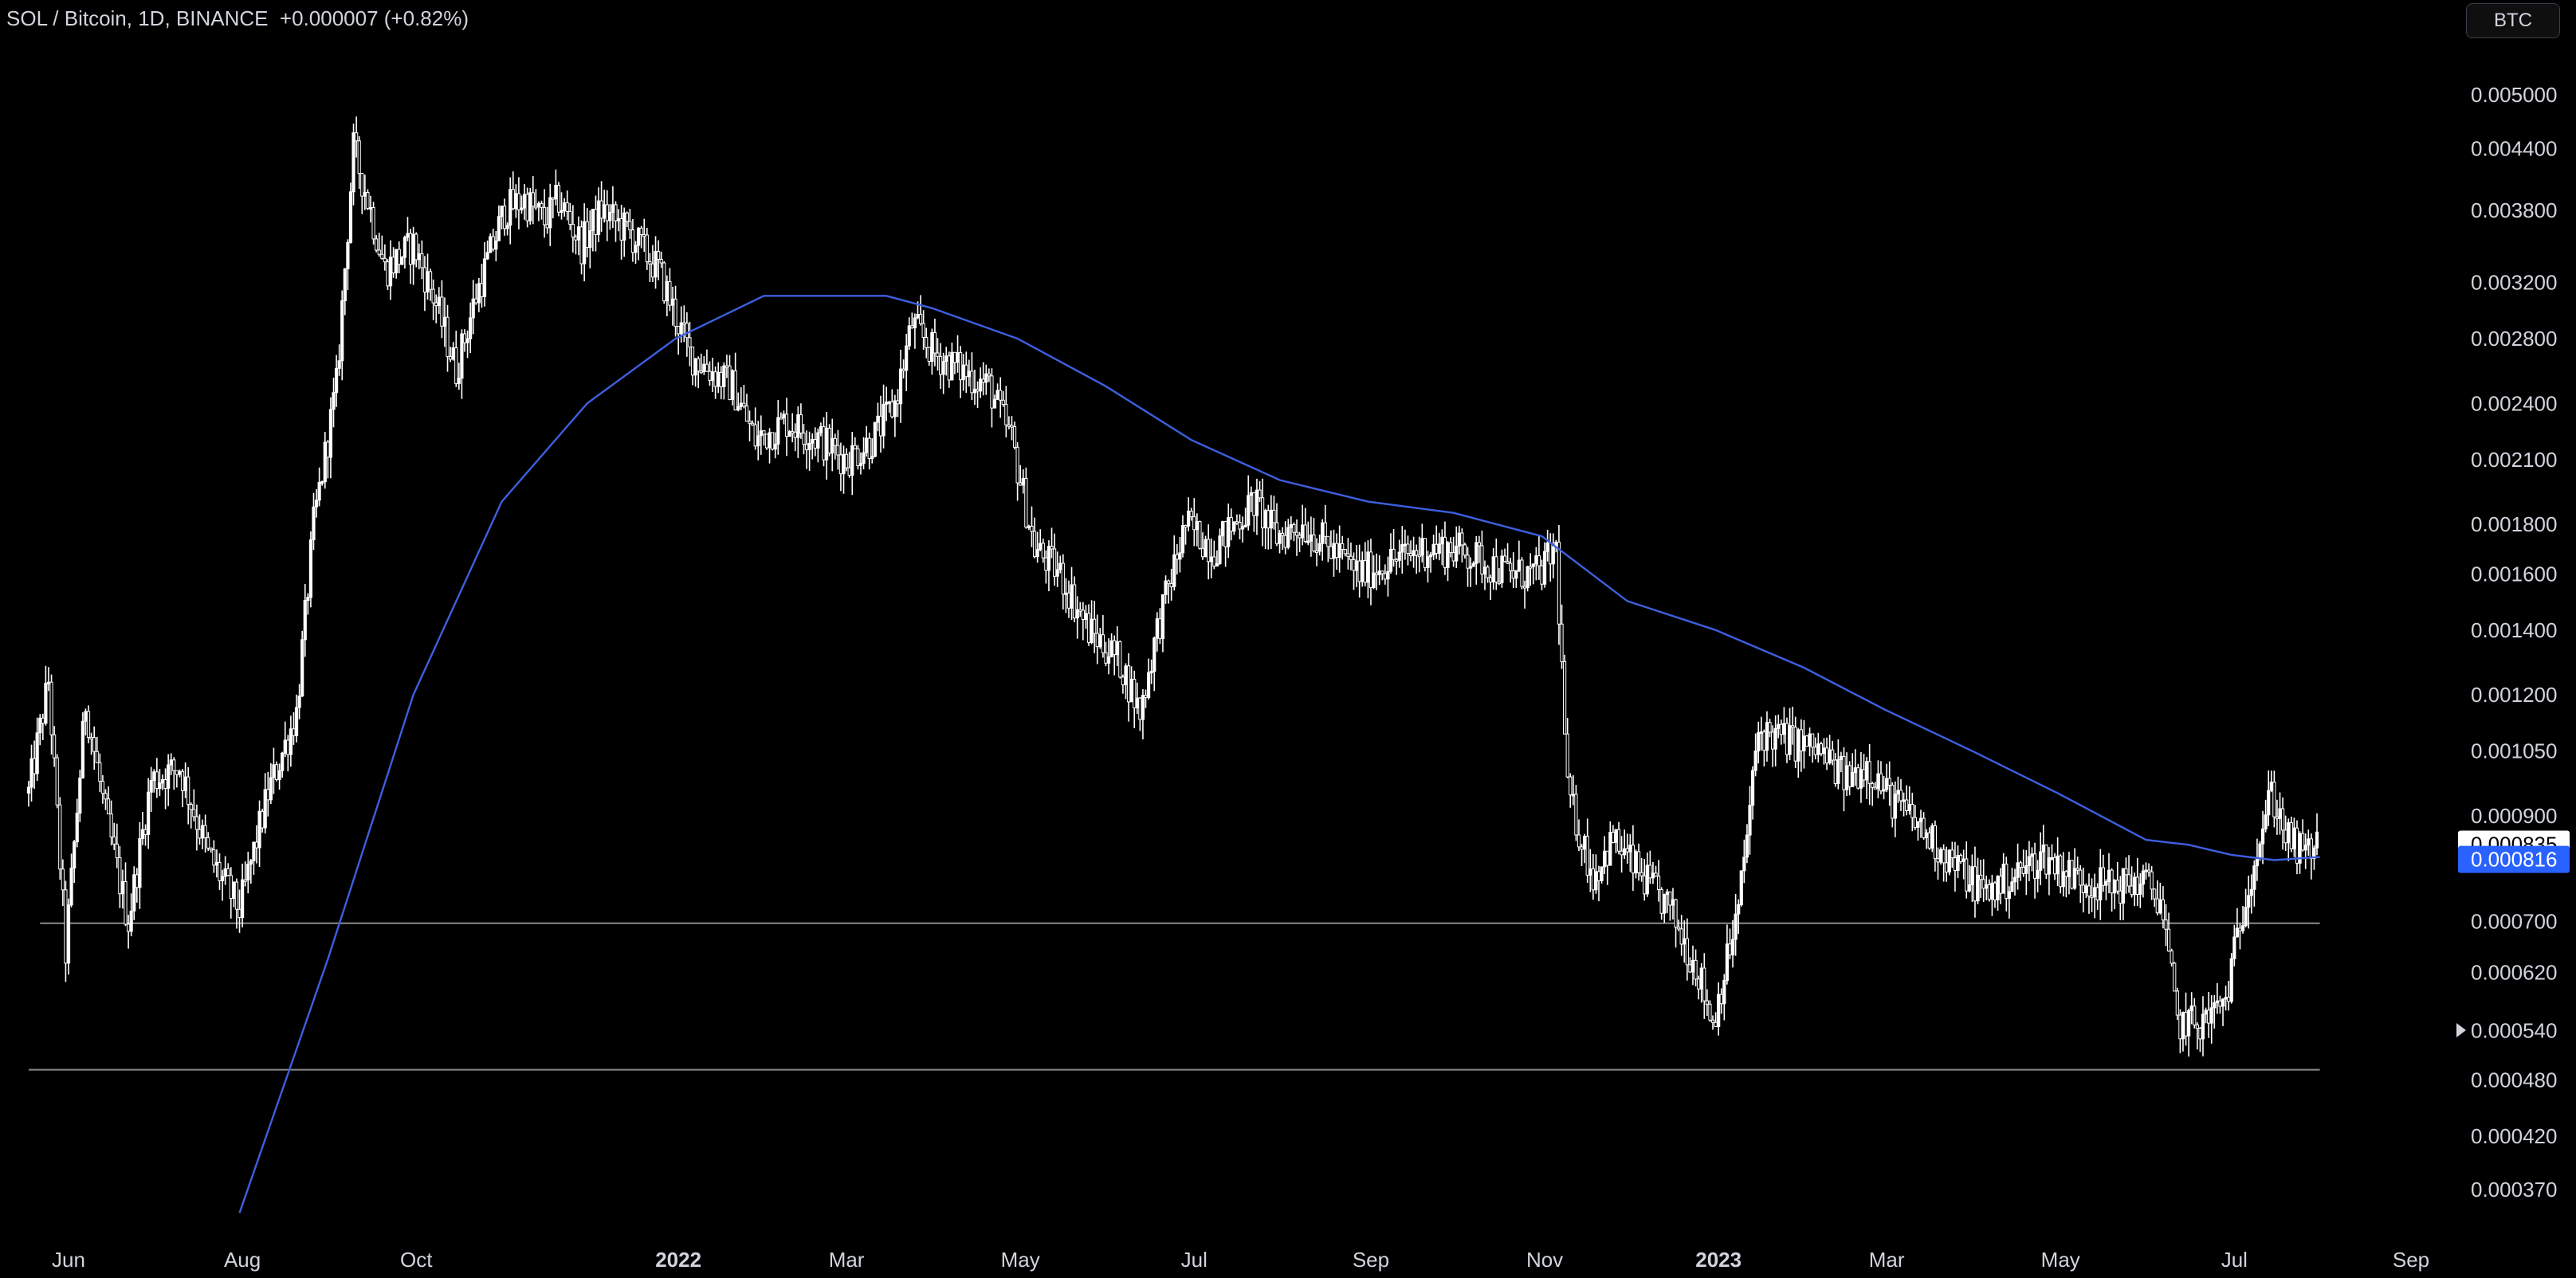  Describe the element at coordinates (2514, 859) in the screenshot. I see `moving-average-label: 0.000816` at that location.